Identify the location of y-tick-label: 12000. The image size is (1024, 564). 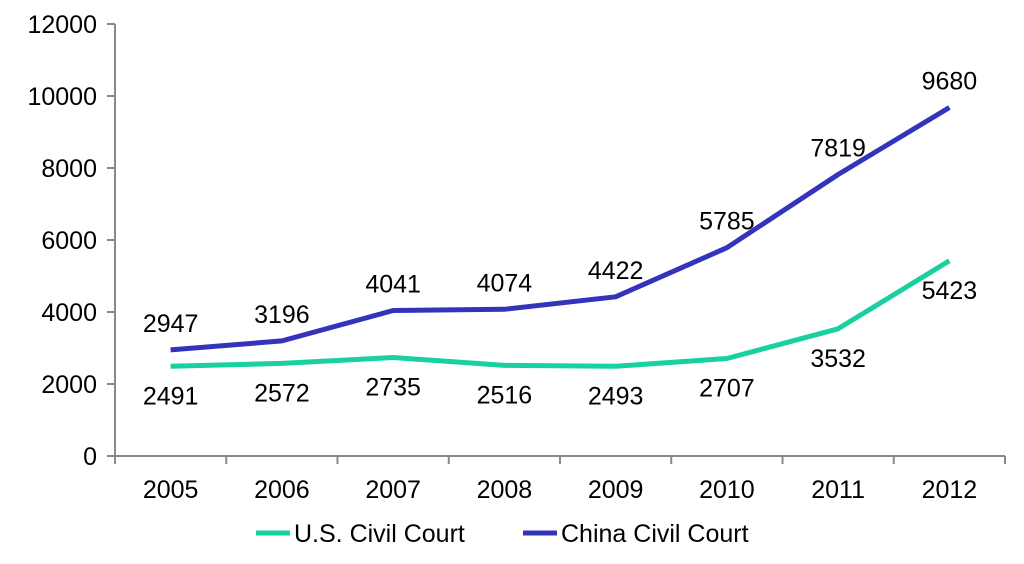
(62, 25).